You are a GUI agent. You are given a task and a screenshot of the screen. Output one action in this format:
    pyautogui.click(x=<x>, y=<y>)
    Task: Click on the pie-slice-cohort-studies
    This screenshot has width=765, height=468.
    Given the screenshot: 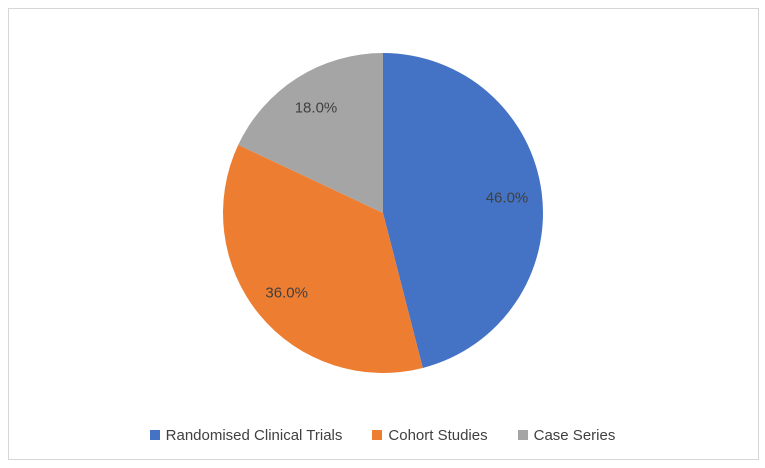 What is the action you would take?
    pyautogui.click(x=323, y=258)
    